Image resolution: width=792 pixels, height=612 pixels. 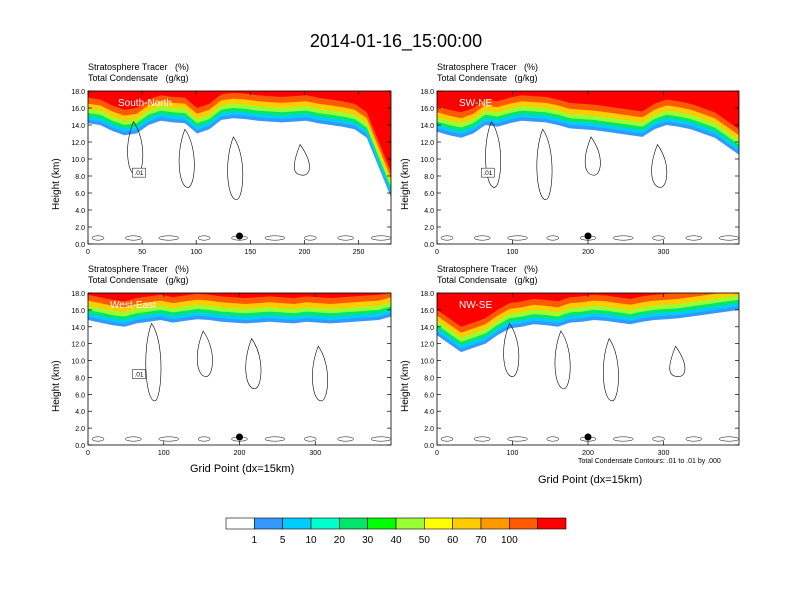 I want to click on y-tick-label: 16.0, so click(x=78, y=109).